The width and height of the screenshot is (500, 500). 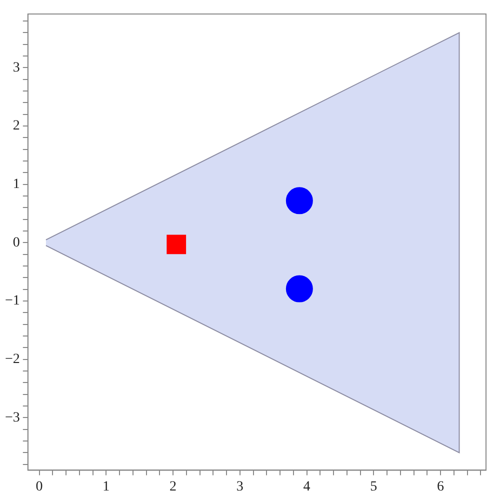 I want to click on y-tick-label: 2, so click(x=16, y=126).